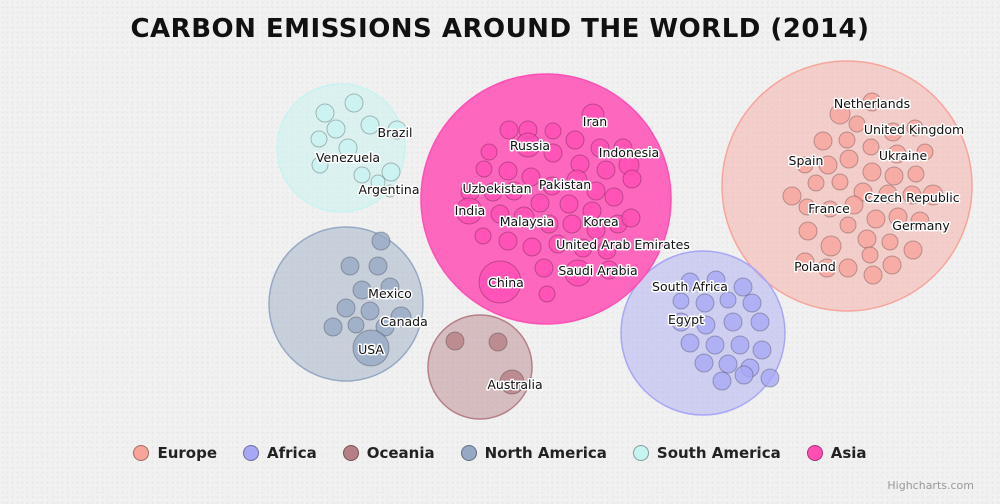  I want to click on oceania-group-bubble, so click(480, 367).